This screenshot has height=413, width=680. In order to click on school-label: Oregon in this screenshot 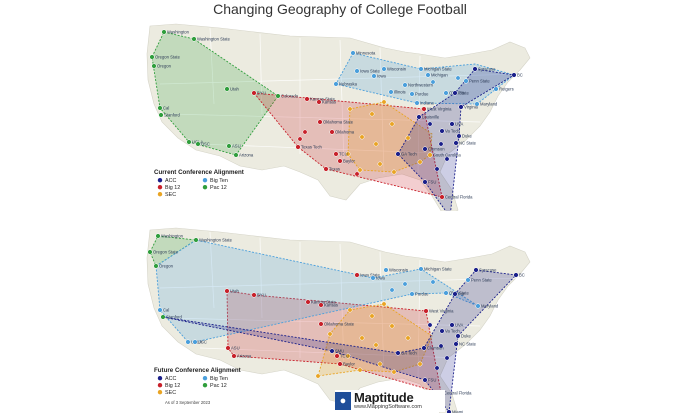, I will do `click(164, 66)`.